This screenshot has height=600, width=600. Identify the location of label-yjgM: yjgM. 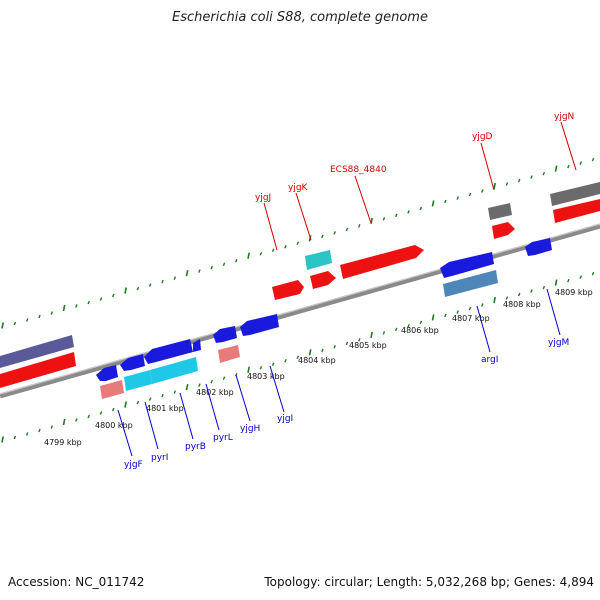
(558, 343).